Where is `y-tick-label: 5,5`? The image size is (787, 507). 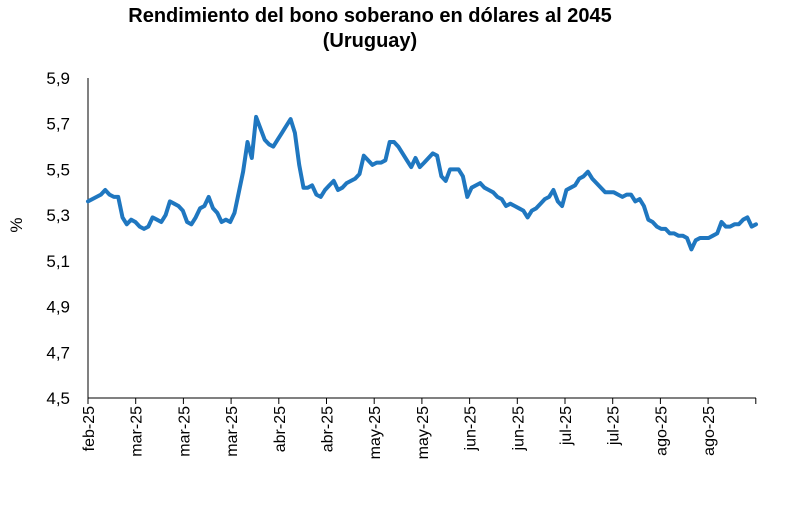
y-tick-label: 5,5 is located at coordinates (58, 169).